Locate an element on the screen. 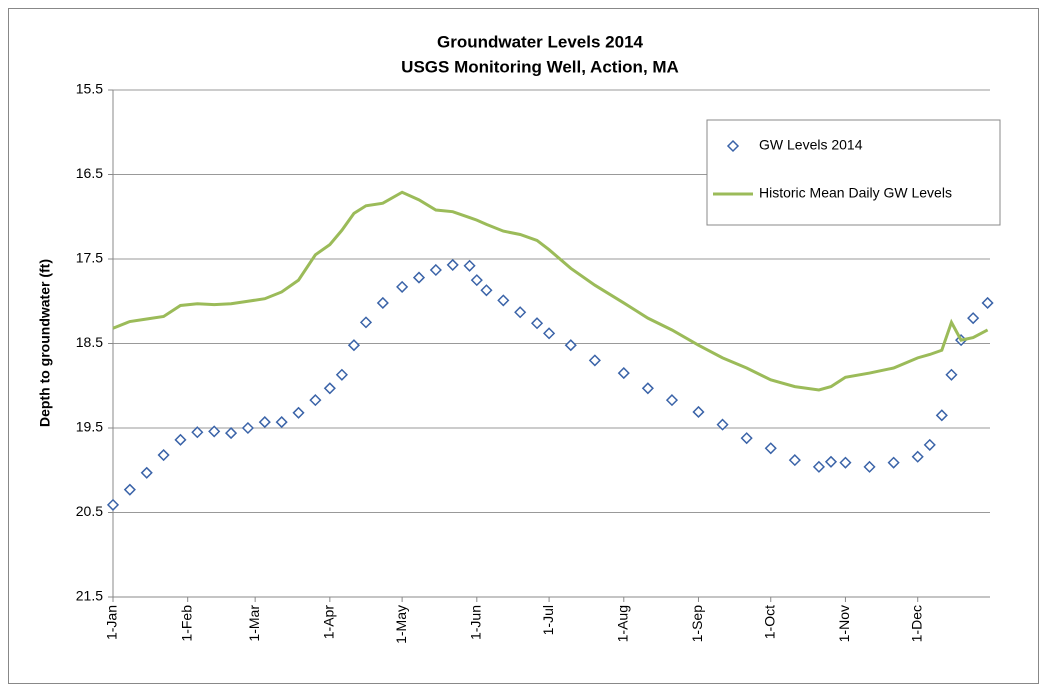 The width and height of the screenshot is (1048, 689). x-tick-label: 1-Jan is located at coordinates (112, 622).